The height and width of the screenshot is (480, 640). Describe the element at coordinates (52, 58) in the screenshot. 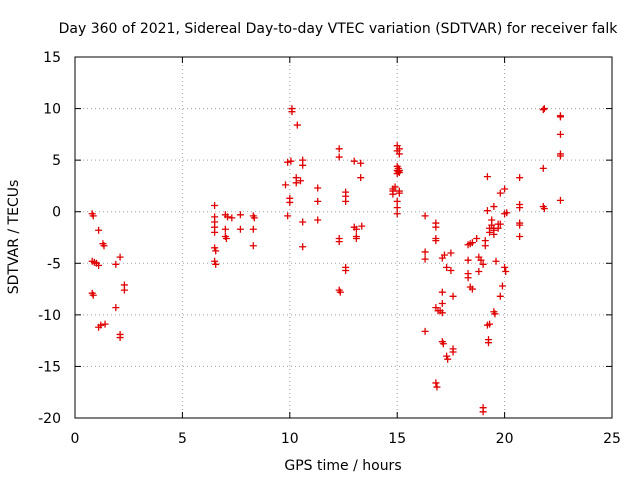

I see `y-tick-label: 15` at that location.